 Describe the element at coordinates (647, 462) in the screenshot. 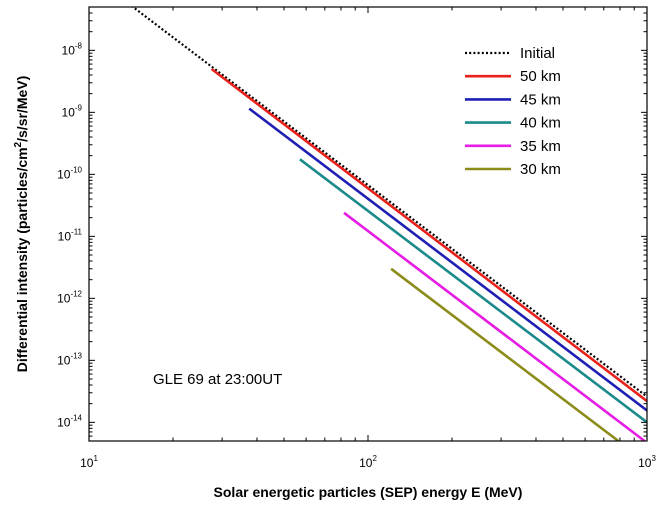

I see `x-tick-label-2: 10³` at that location.